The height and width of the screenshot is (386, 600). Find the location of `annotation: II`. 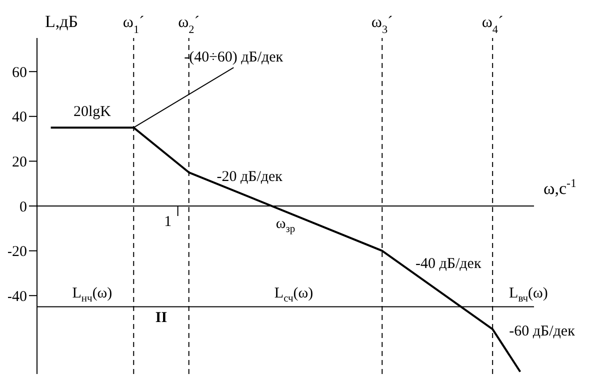

annotation: II is located at coordinates (161, 318).